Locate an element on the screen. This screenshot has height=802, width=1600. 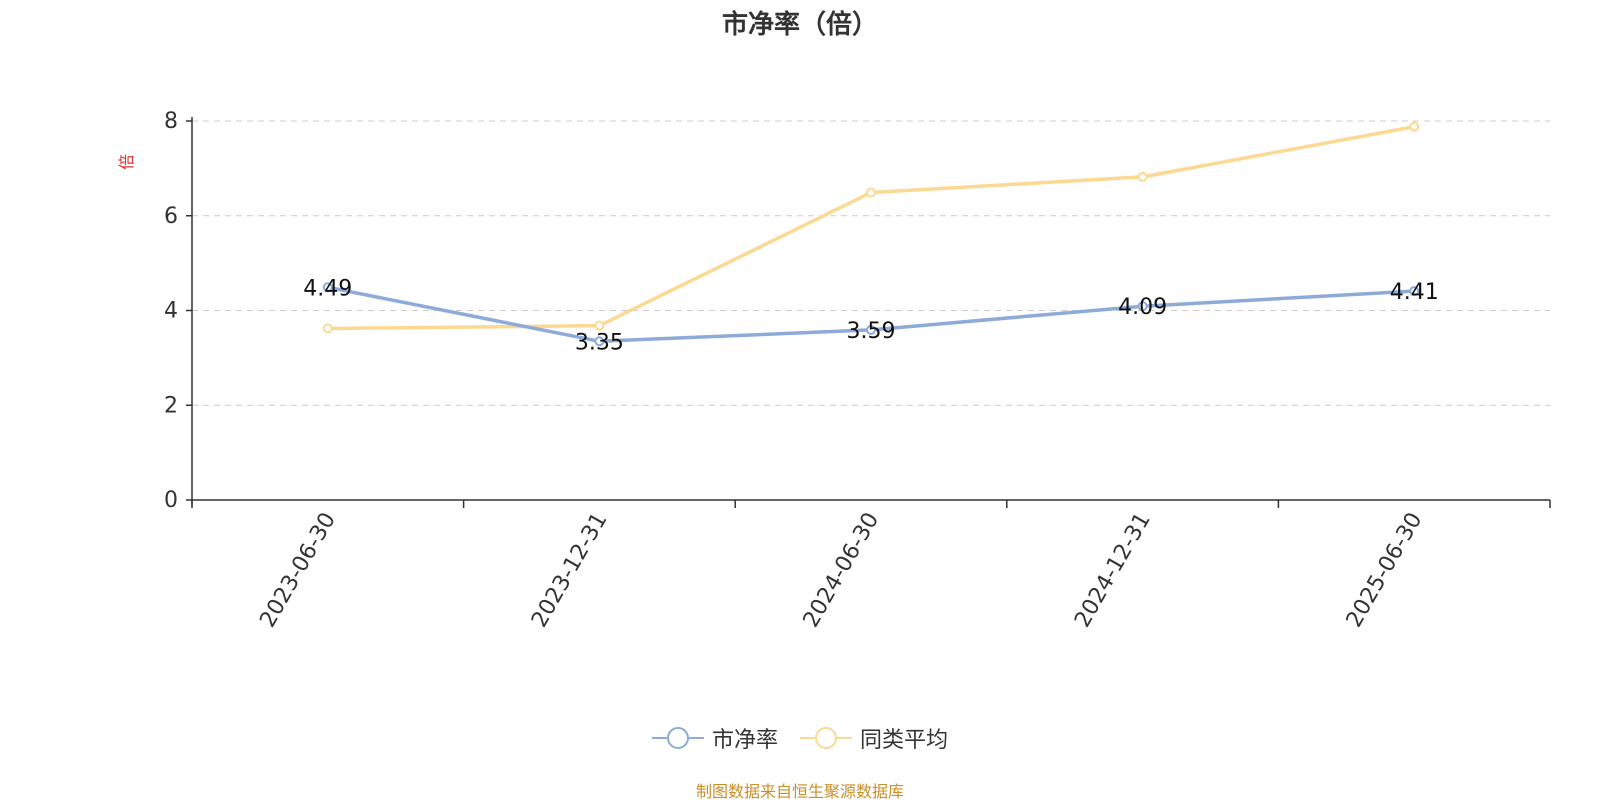
legend-item-2: 同类平均 is located at coordinates (874, 738).